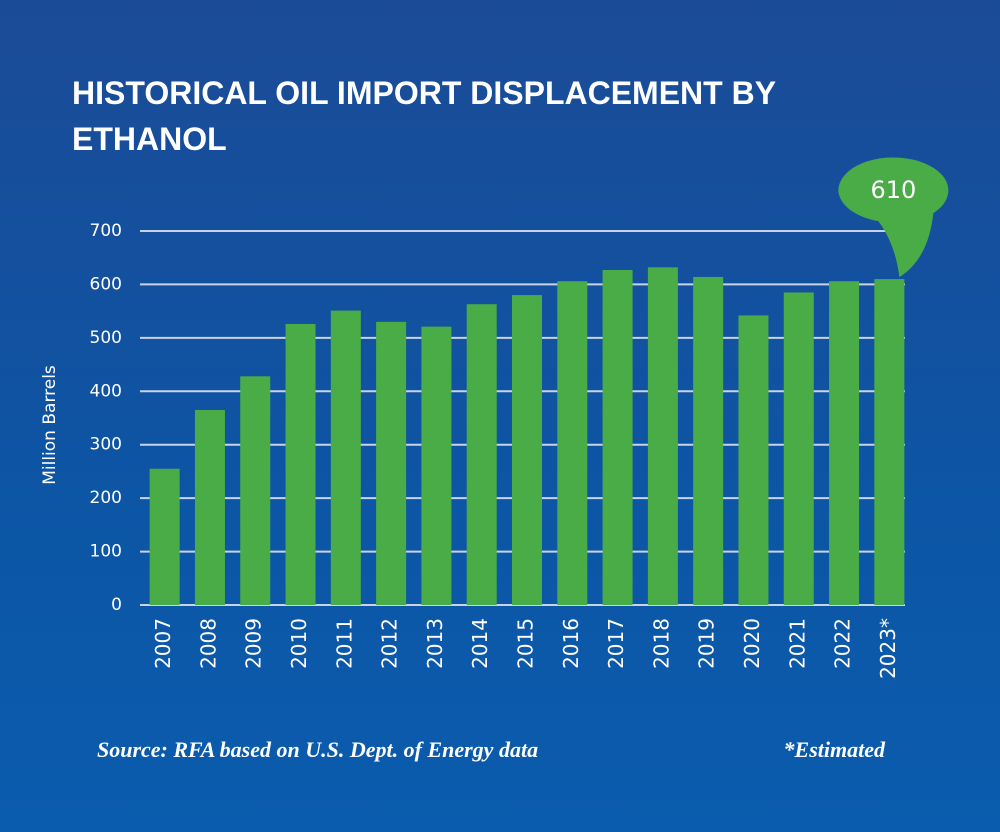 The image size is (1000, 832). Describe the element at coordinates (435, 643) in the screenshot. I see `x-tick-label: 2013` at that location.